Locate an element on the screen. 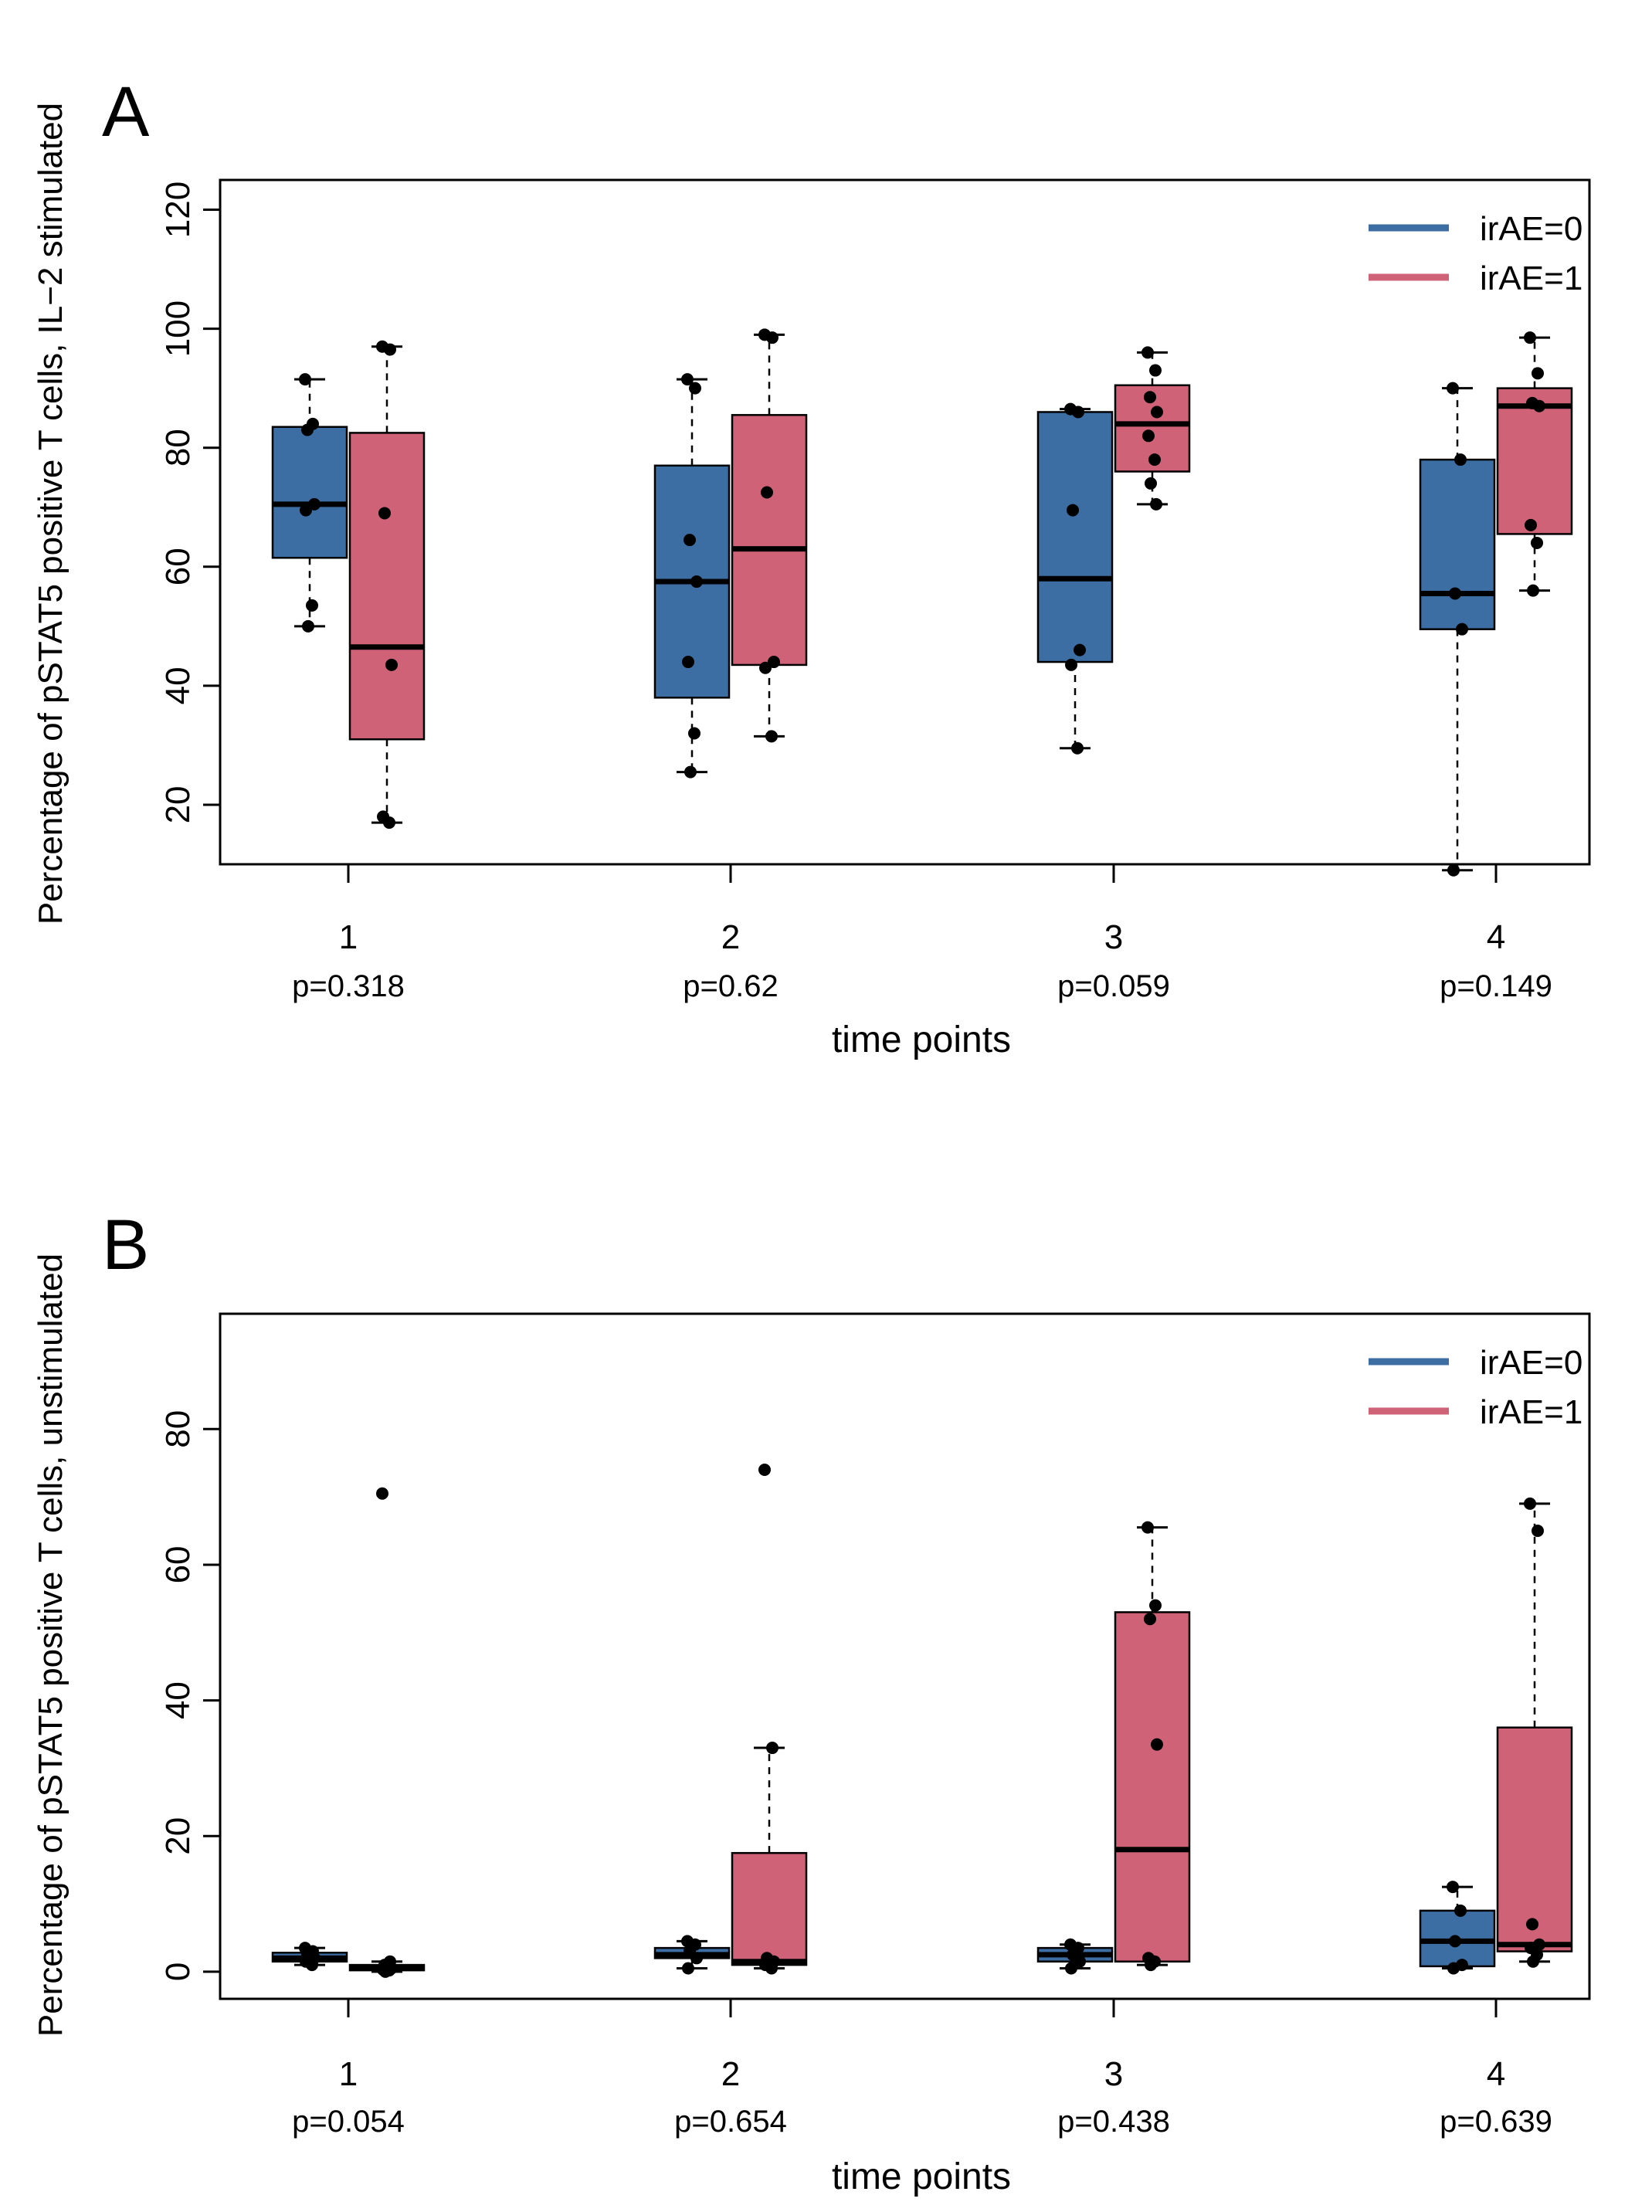 This screenshot has height=2212, width=1652. y-tick-label: 100 is located at coordinates (178, 328).